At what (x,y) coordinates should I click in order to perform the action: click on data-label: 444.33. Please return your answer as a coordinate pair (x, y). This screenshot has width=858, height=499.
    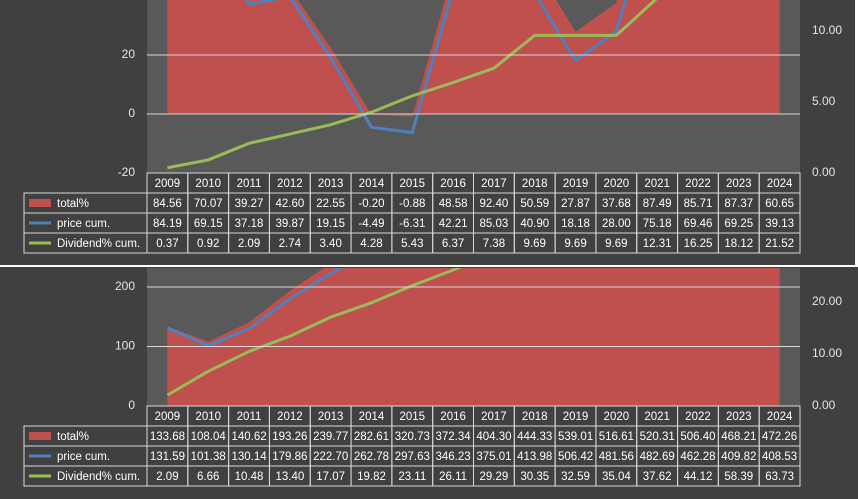
    Looking at the image, I should click on (534, 437).